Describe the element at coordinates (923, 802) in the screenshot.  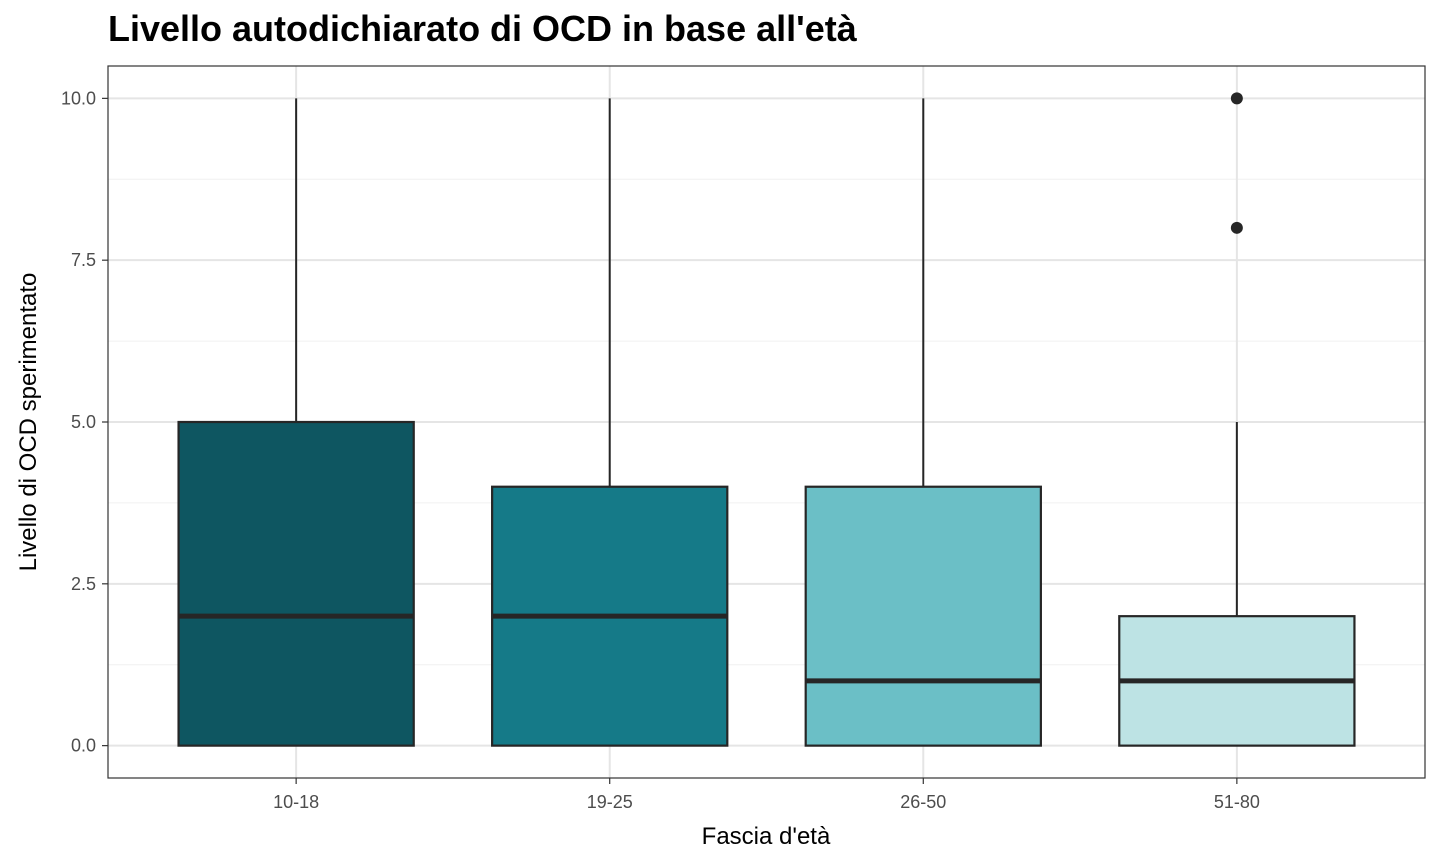
I see `x-tick-label: 26-50` at that location.